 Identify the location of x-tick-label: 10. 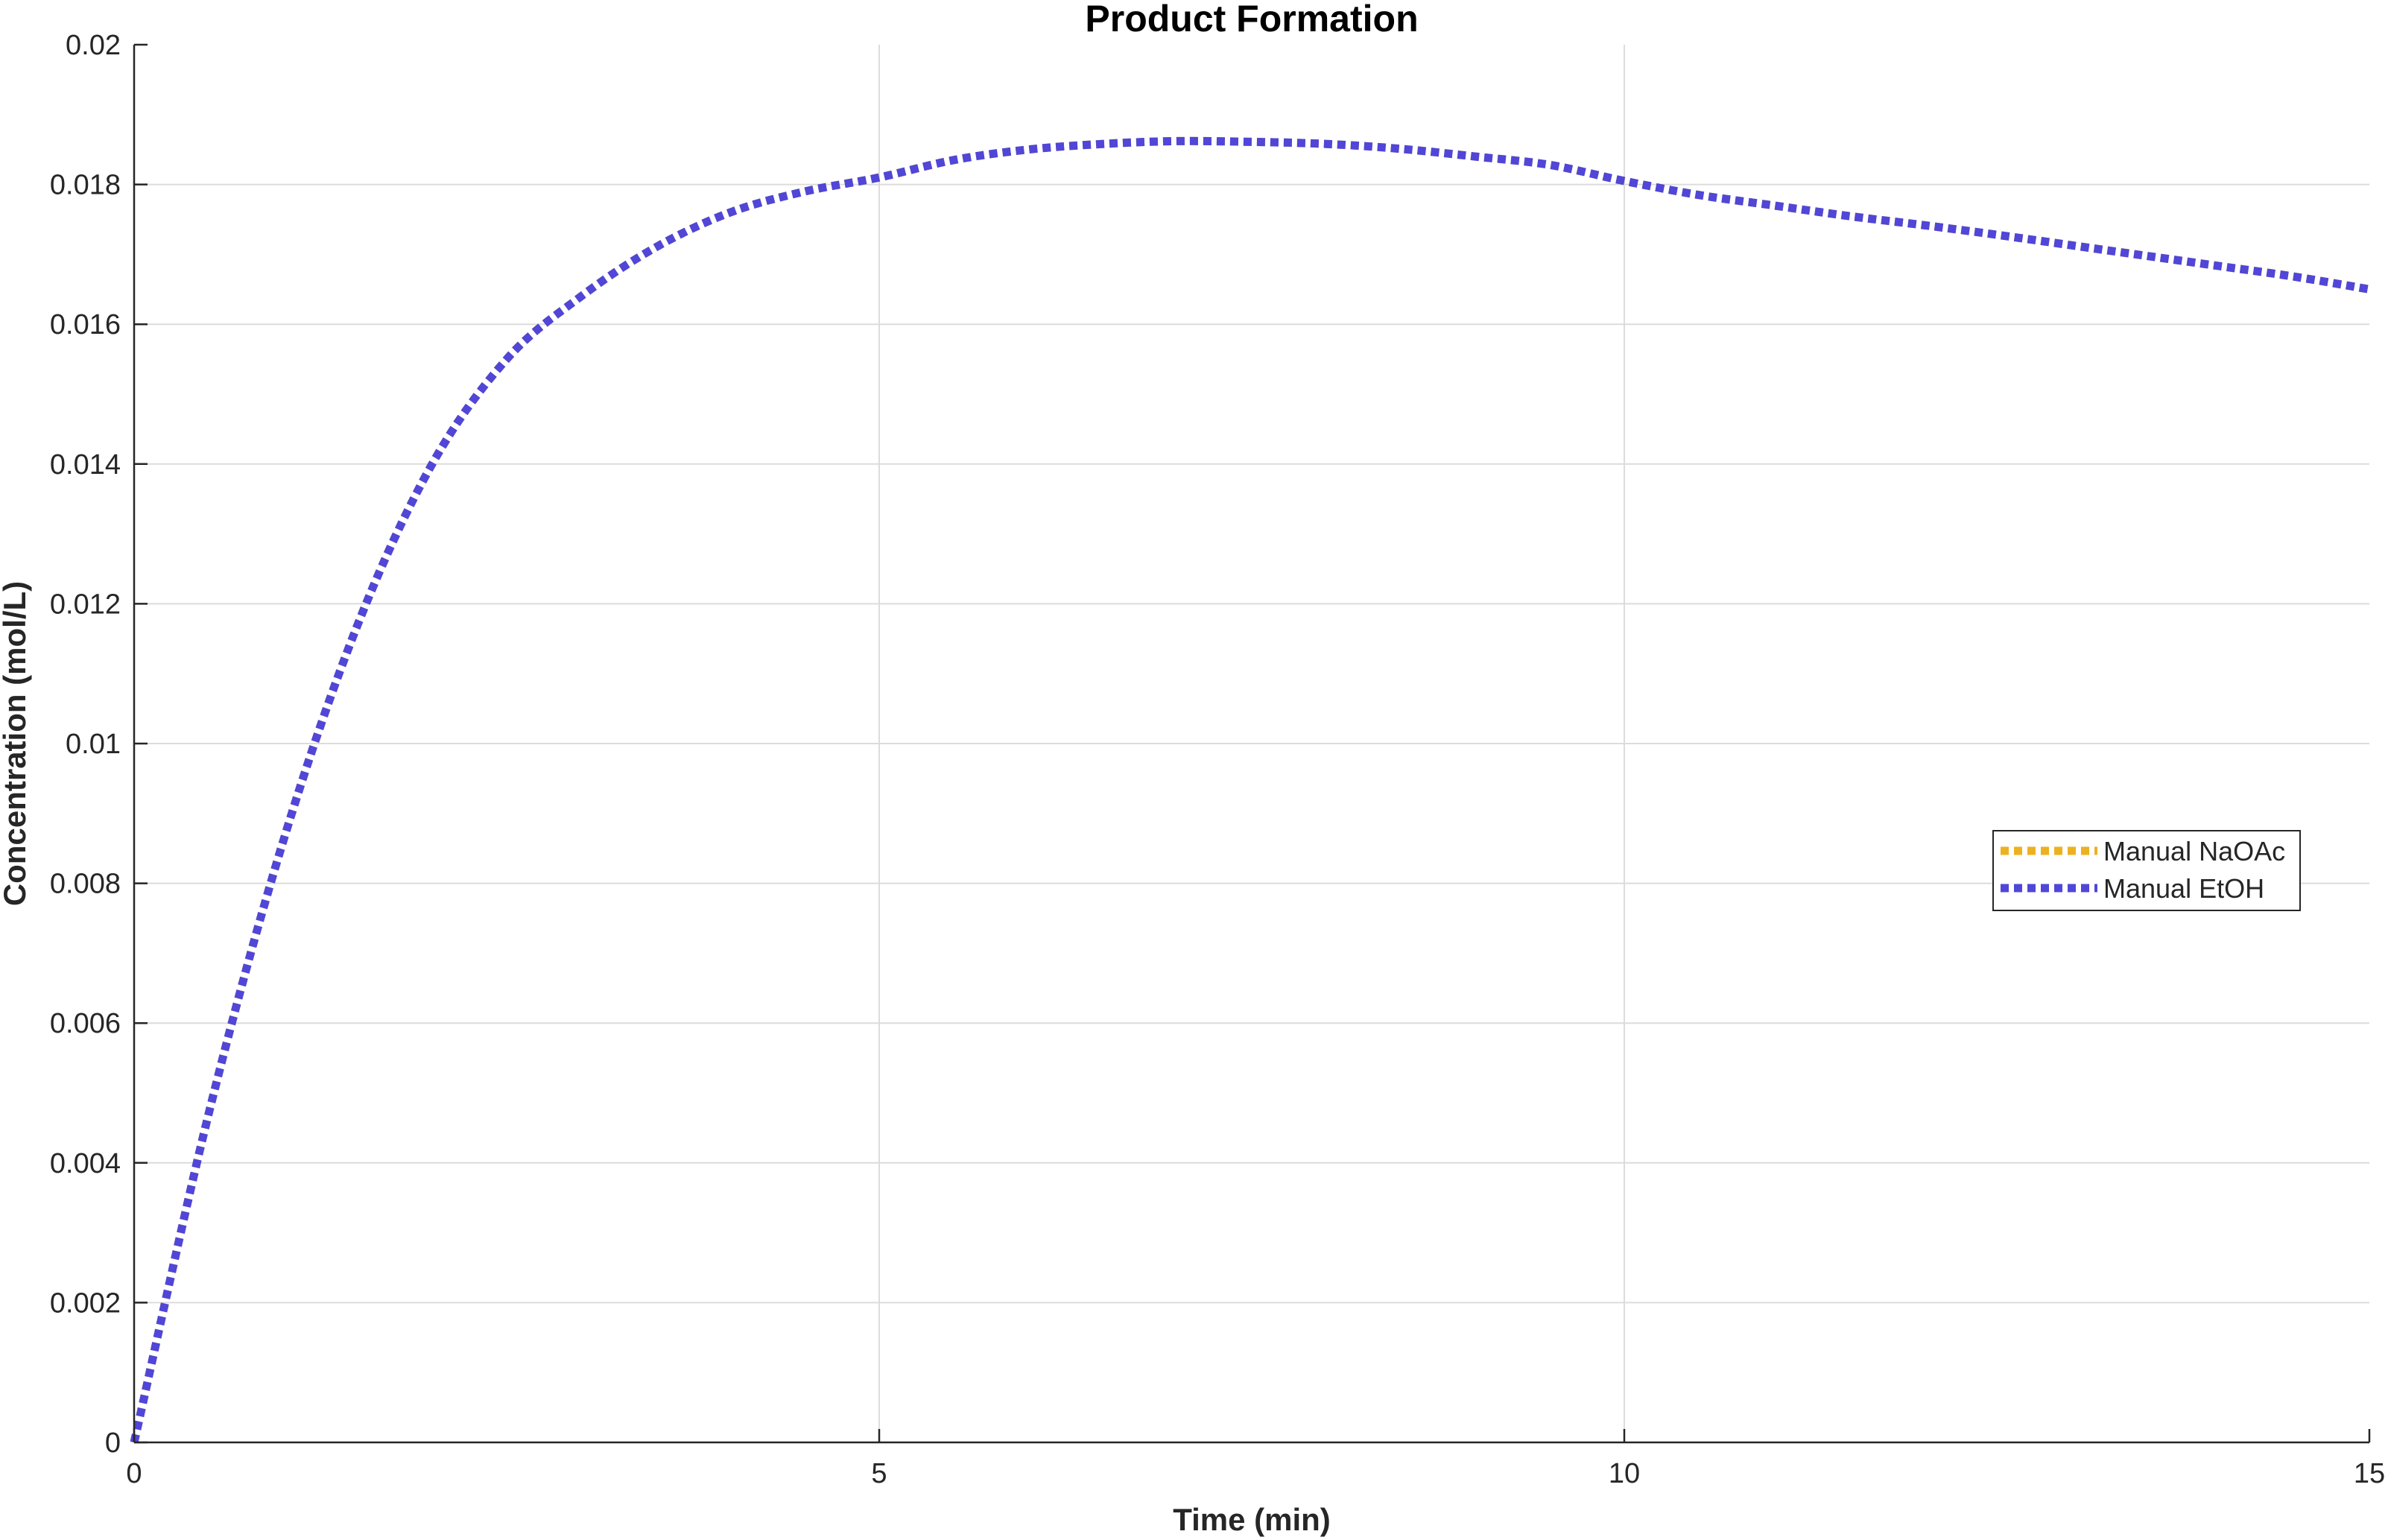
(1624, 1473).